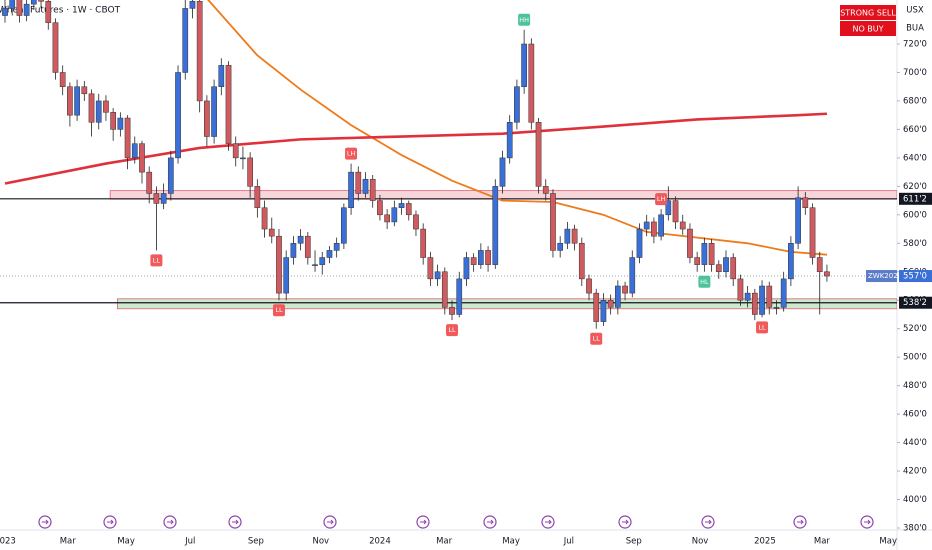  Describe the element at coordinates (915, 187) in the screenshot. I see `y-tick-label: 620'0` at that location.